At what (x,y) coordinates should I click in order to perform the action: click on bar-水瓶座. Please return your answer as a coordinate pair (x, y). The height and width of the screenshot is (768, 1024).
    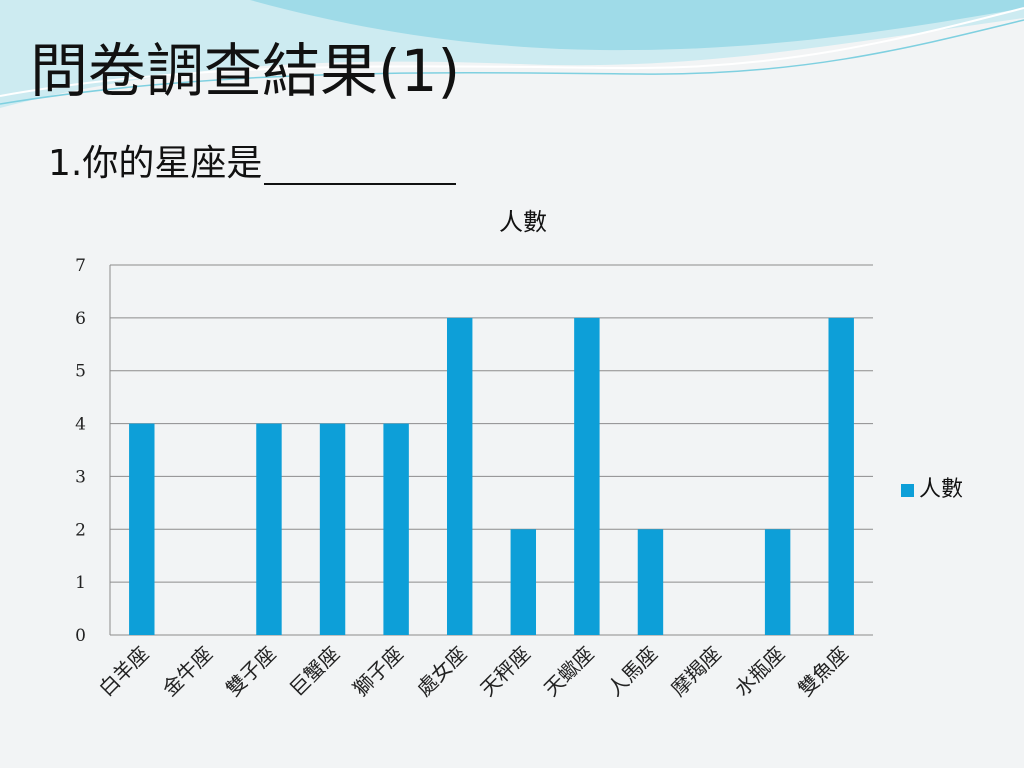
    Looking at the image, I should click on (777, 582).